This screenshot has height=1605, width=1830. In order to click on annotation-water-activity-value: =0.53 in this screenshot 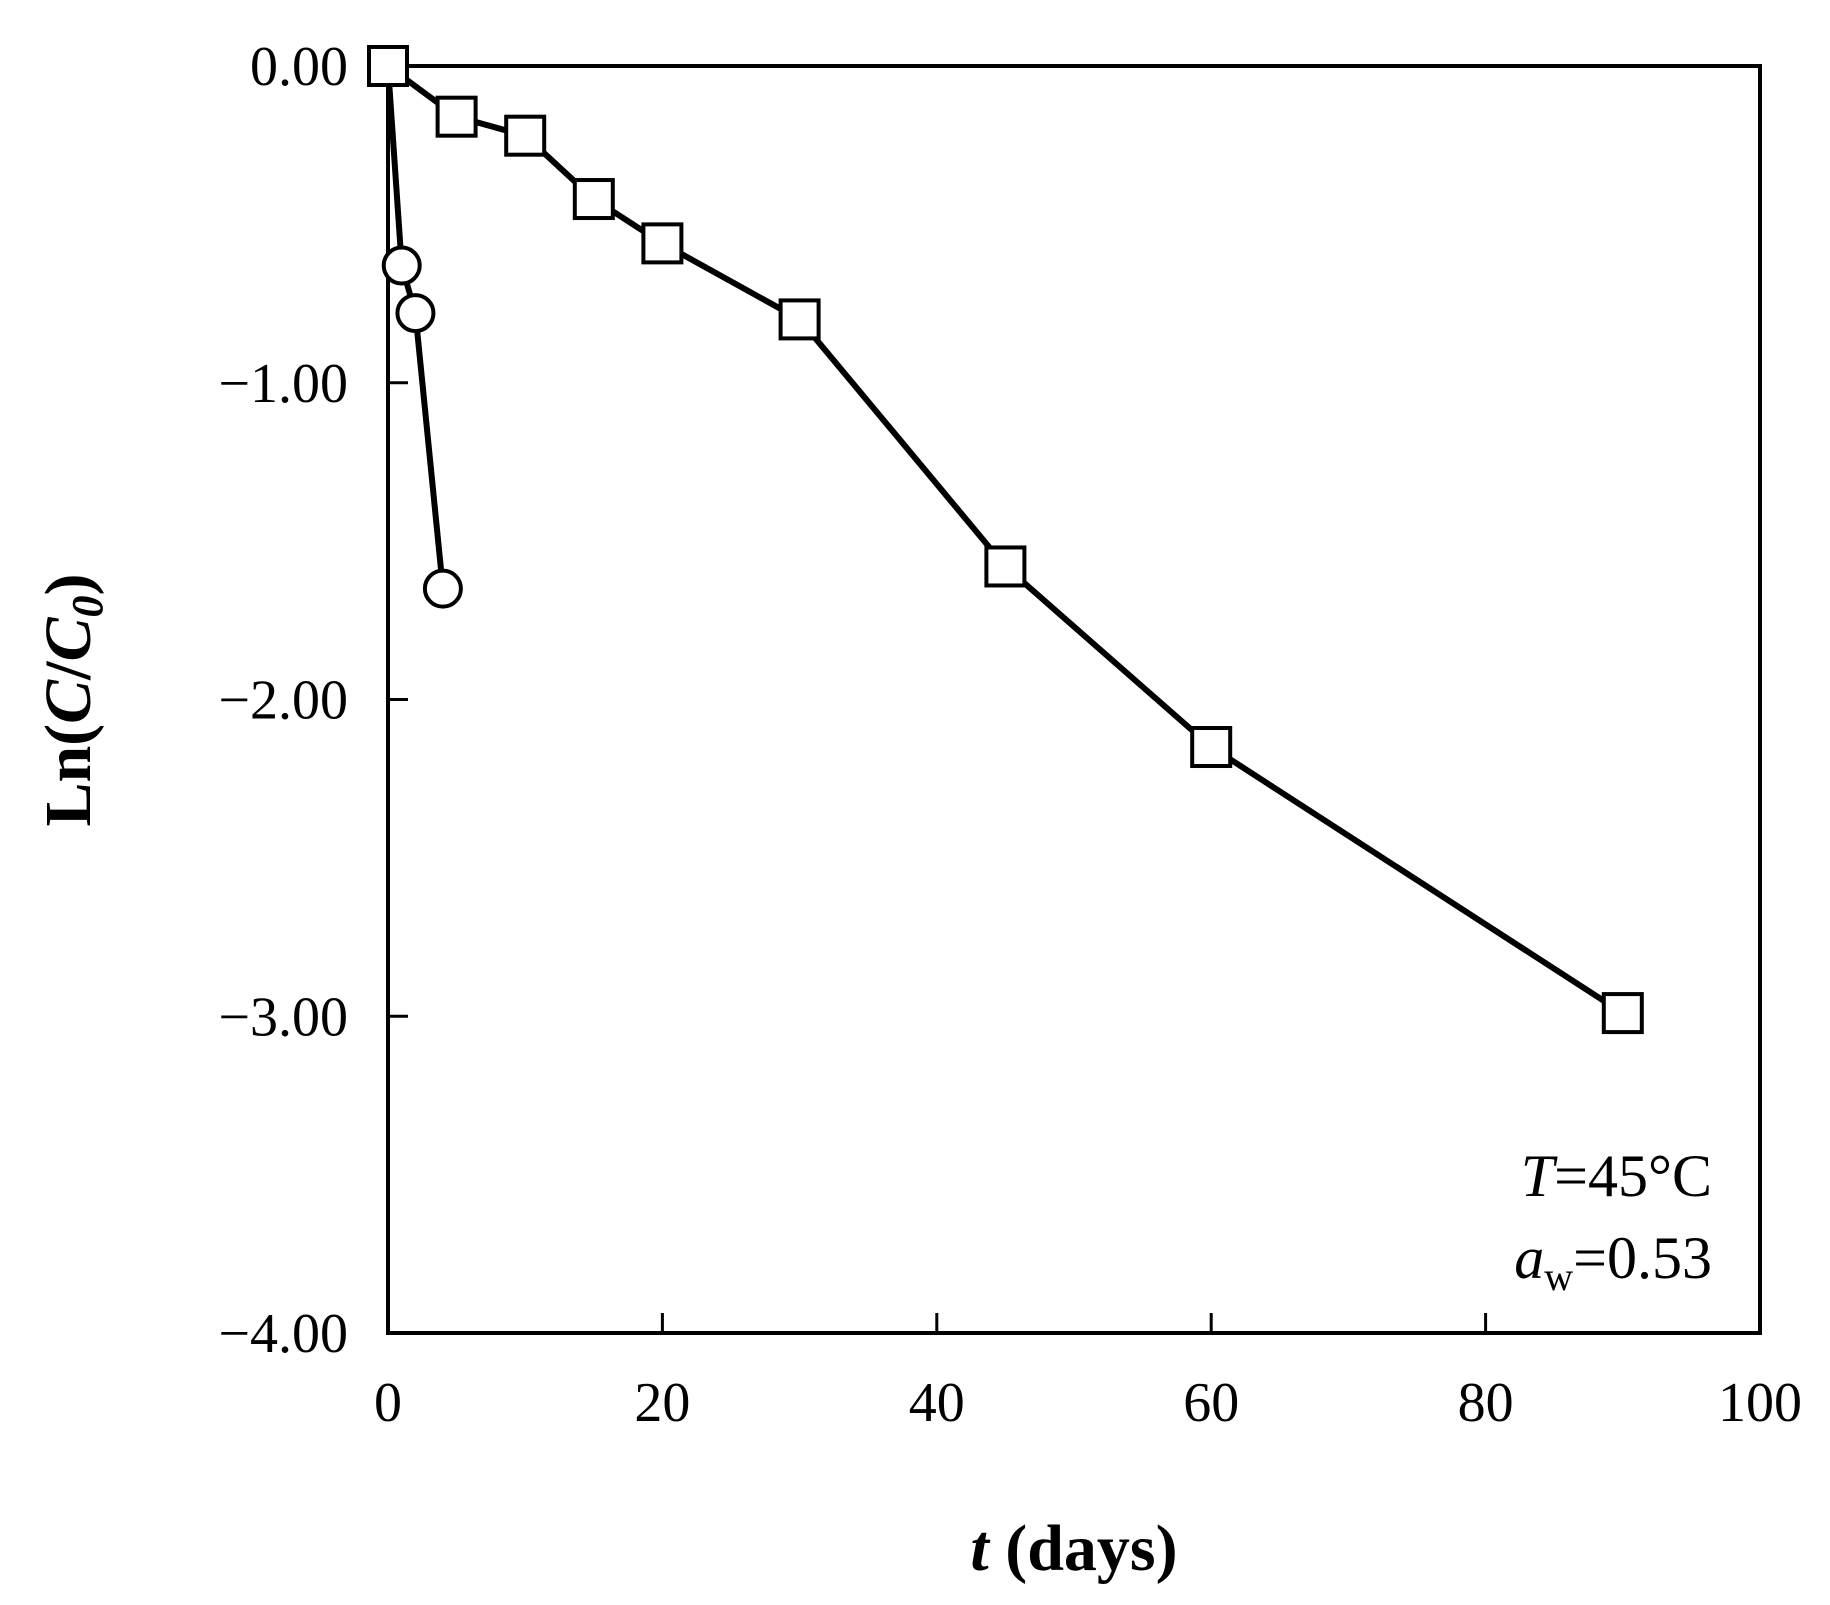, I will do `click(1642, 1258)`.